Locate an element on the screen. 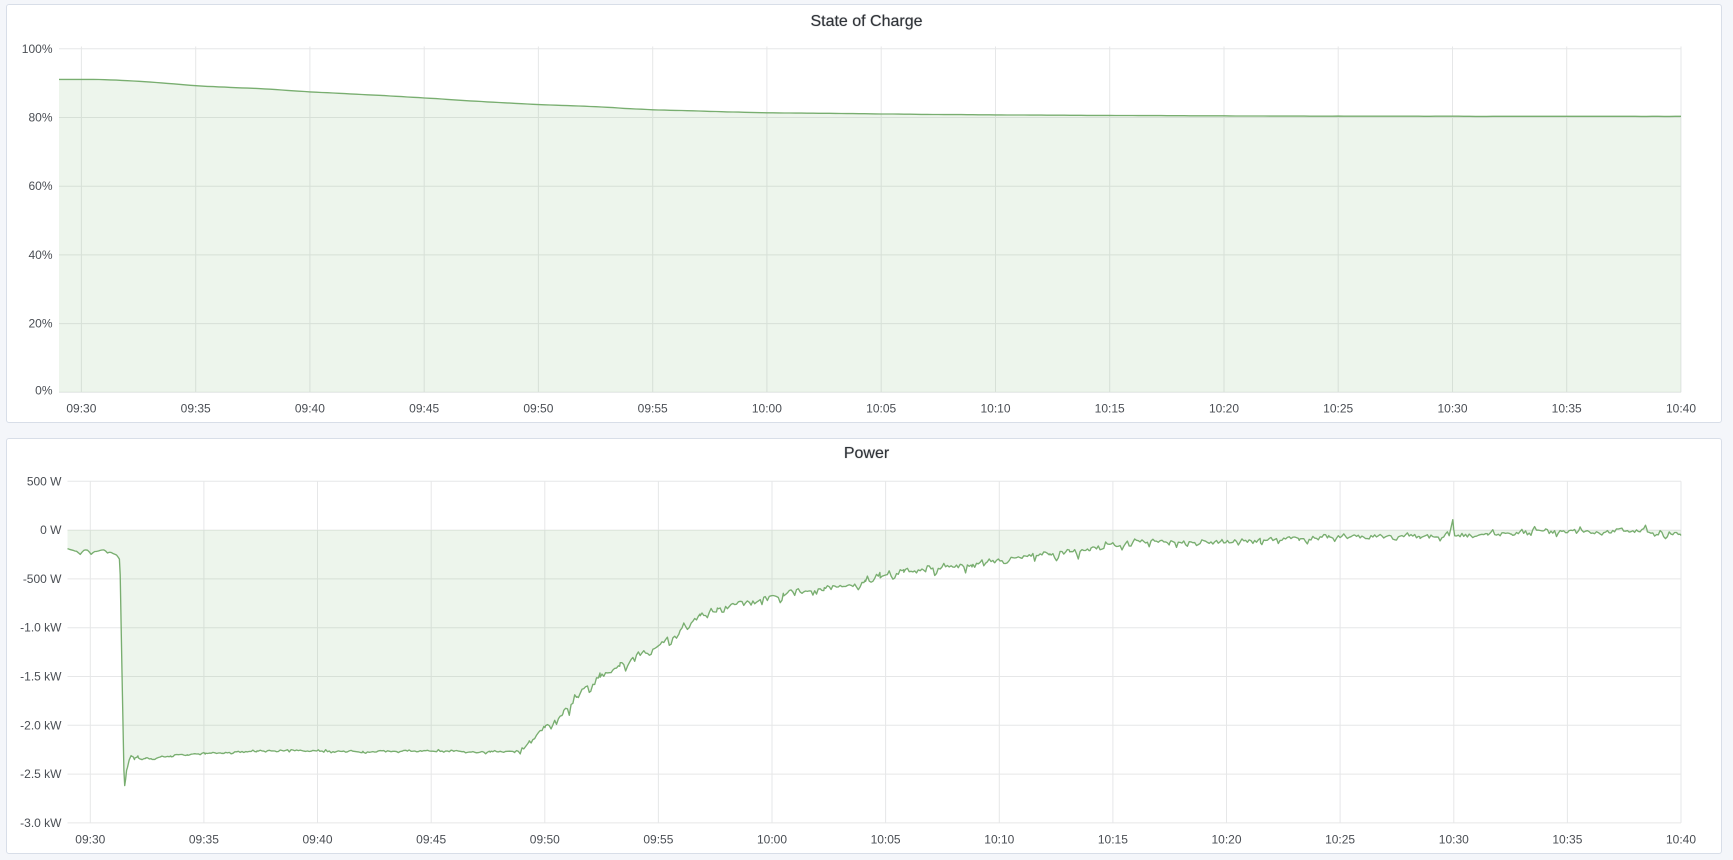  svg-text: 40% is located at coordinates (40, 255).